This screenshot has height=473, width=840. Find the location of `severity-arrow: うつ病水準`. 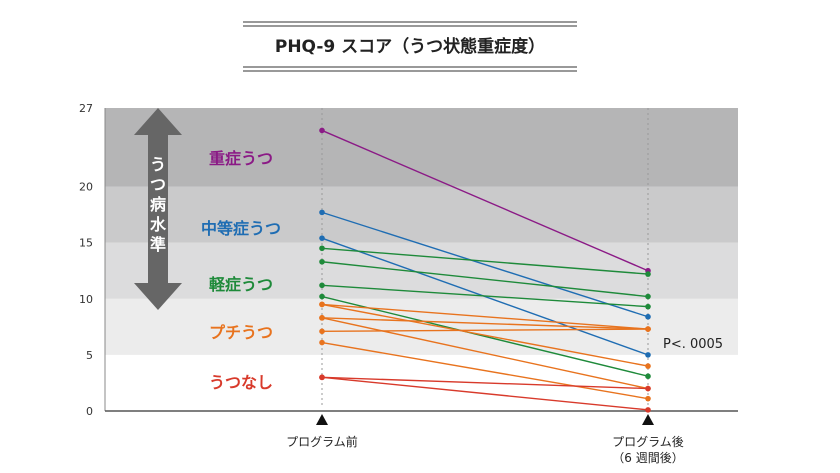

severity-arrow: うつ病水準 is located at coordinates (158, 209).